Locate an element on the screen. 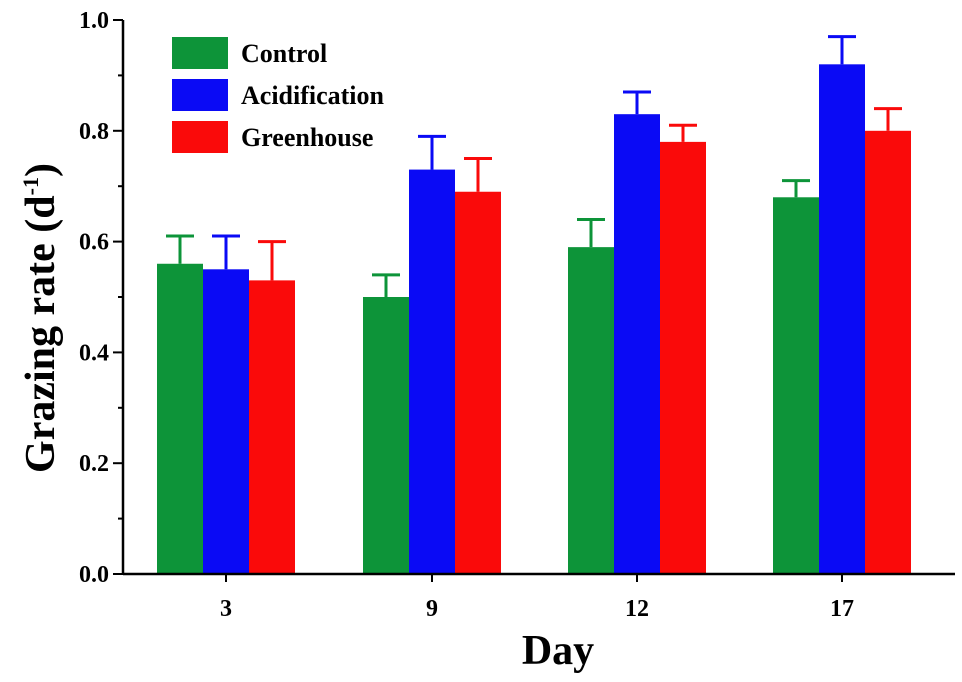 The height and width of the screenshot is (682, 962). y-axis-title: Grazing rate (d-1) is located at coordinates (41, 318).